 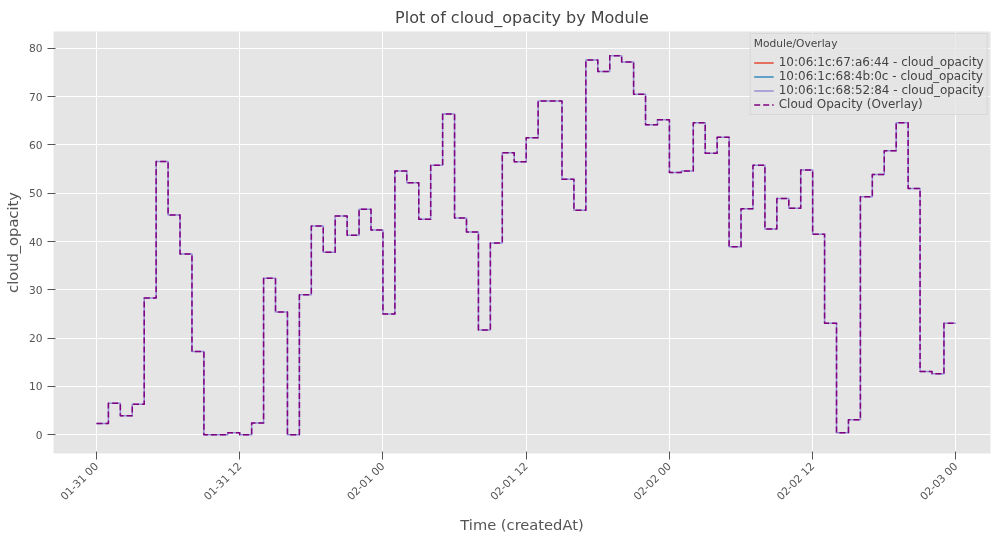 What do you see at coordinates (850, 104) in the screenshot?
I see `legend-label: Cloud Opacity (Overlay)` at bounding box center [850, 104].